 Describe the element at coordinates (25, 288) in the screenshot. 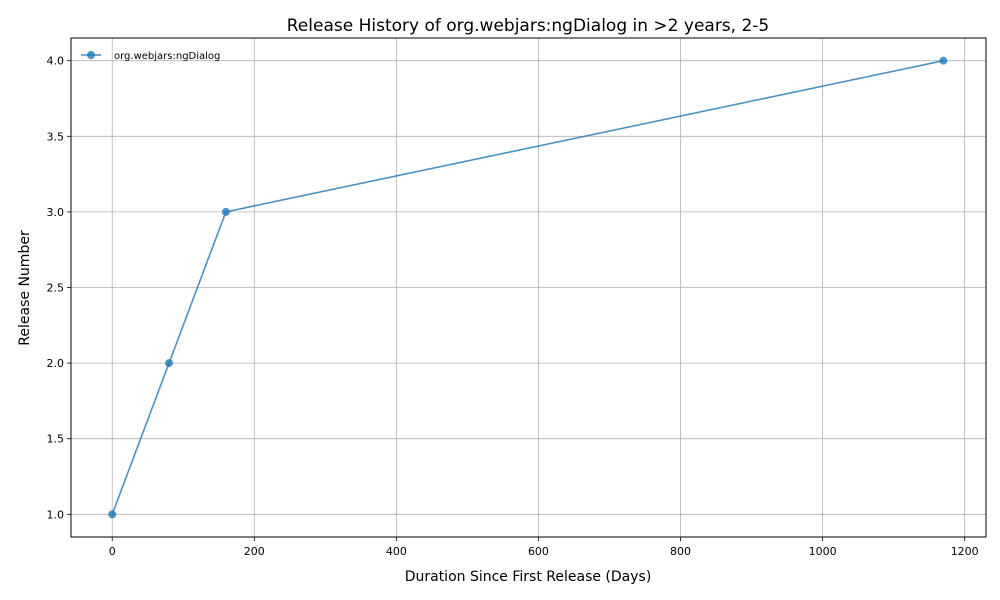

I see `y-axis-title: Release Number` at that location.